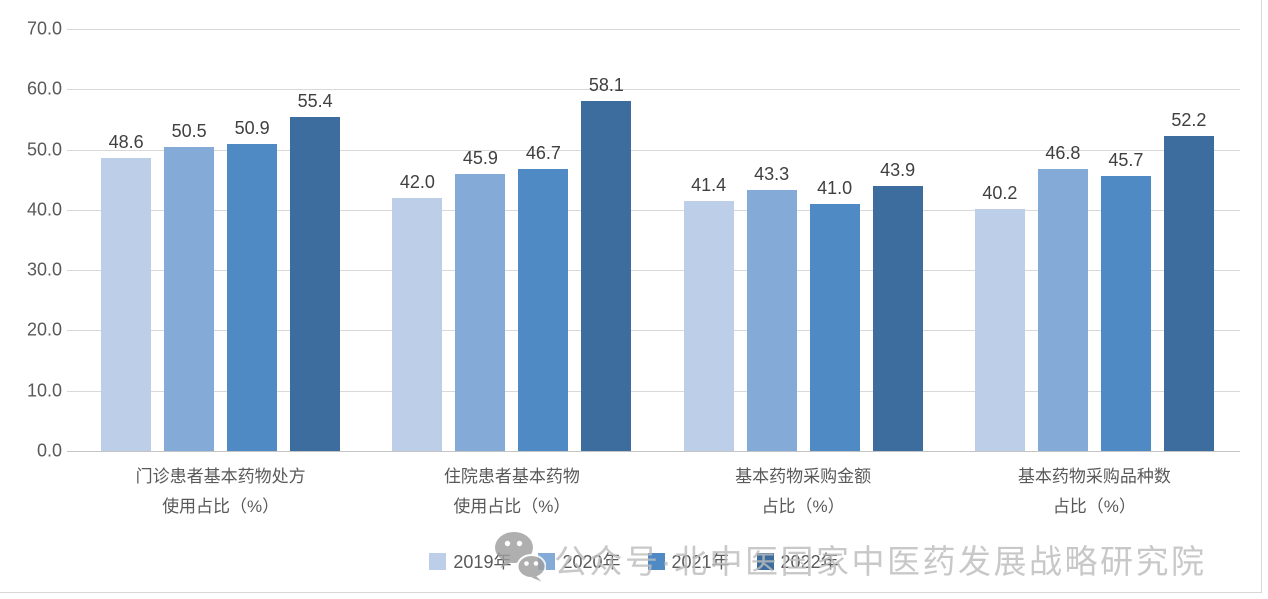 This screenshot has height=599, width=1268. I want to click on legend-label: 2020年, so click(591, 562).